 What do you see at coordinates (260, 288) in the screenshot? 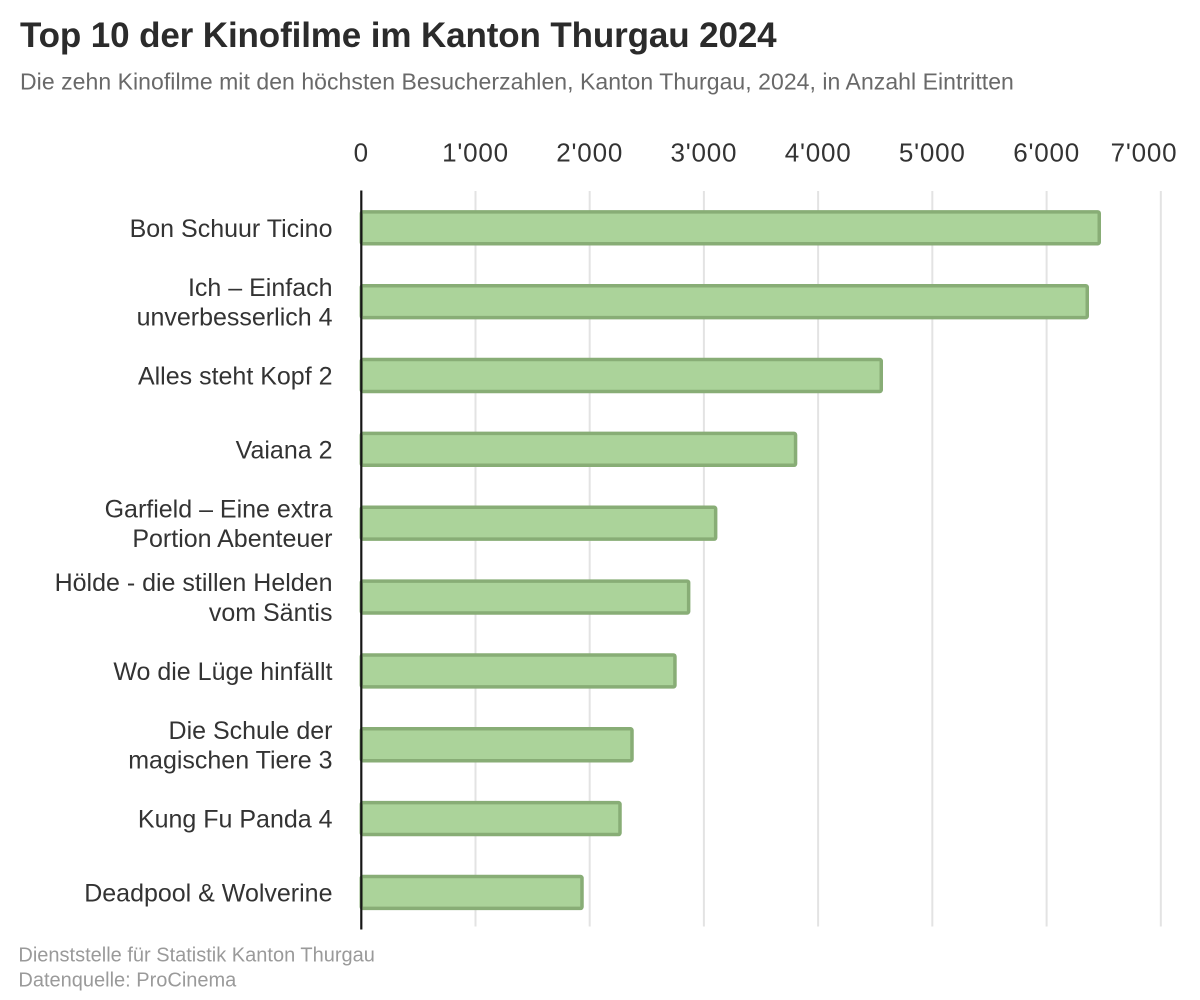
I see `svg-text: Ich – Einfach` at bounding box center [260, 288].